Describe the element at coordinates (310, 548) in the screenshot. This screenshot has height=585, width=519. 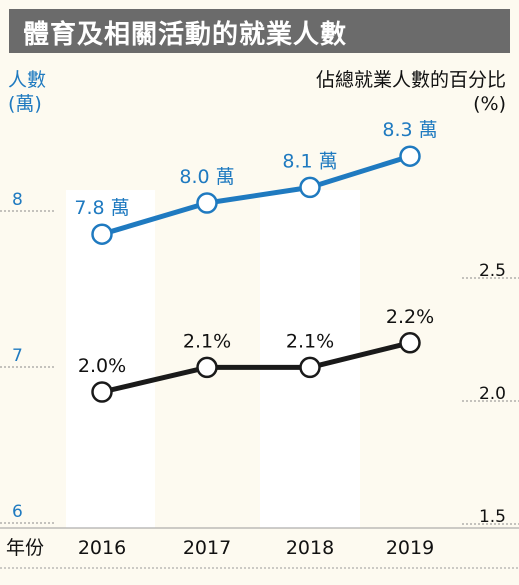
I see `x-tick-label-2018: 2018` at that location.